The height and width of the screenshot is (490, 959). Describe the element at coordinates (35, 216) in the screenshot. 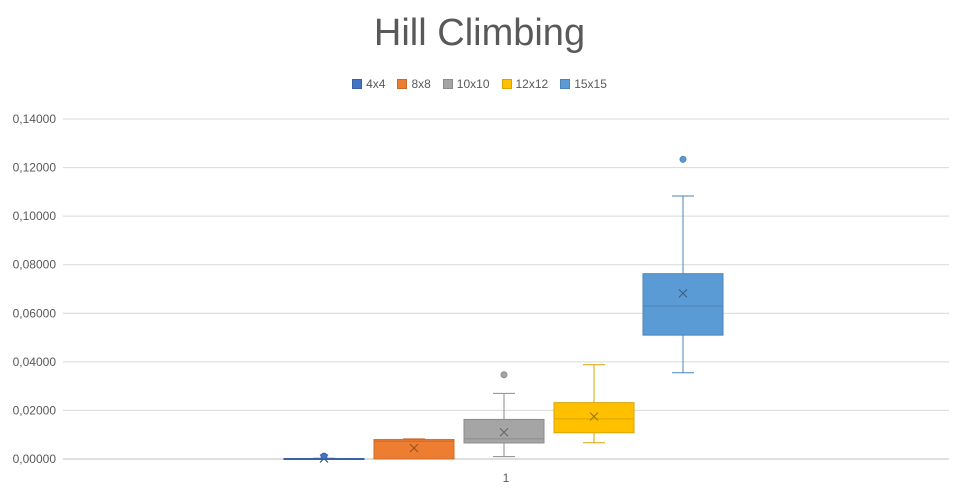

I see `y-tick-label: 0,10000` at that location.